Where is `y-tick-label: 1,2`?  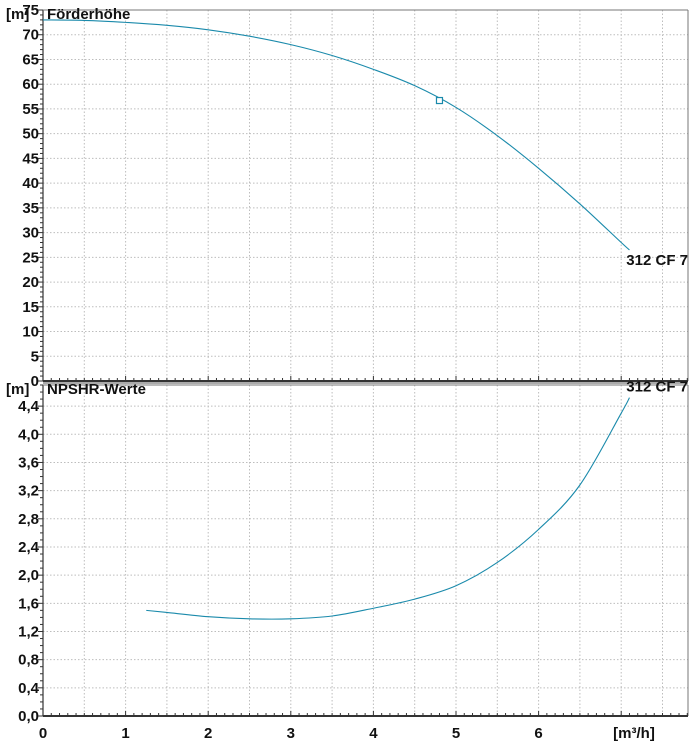 y-tick-label: 1,2 is located at coordinates (28, 631).